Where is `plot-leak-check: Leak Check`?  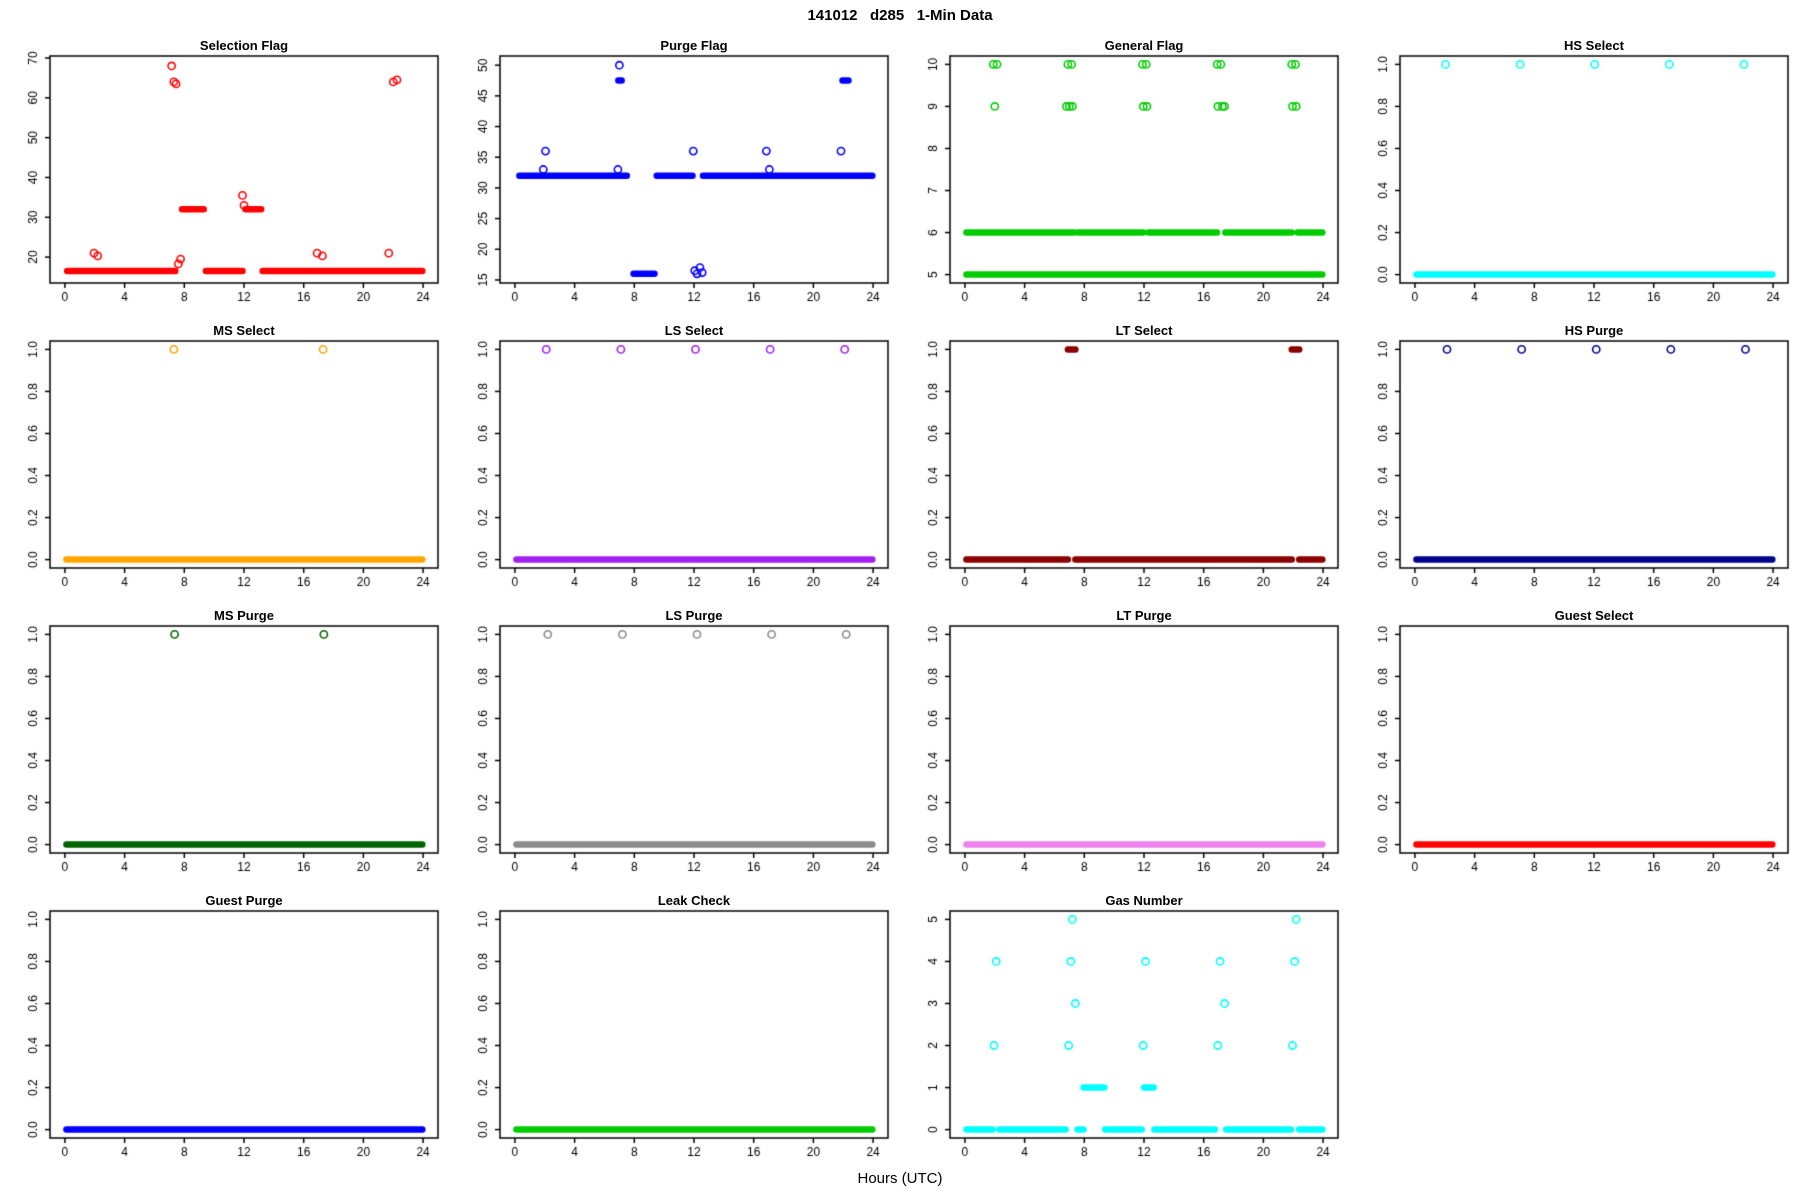 plot-leak-check: Leak Check is located at coordinates (675, 1027).